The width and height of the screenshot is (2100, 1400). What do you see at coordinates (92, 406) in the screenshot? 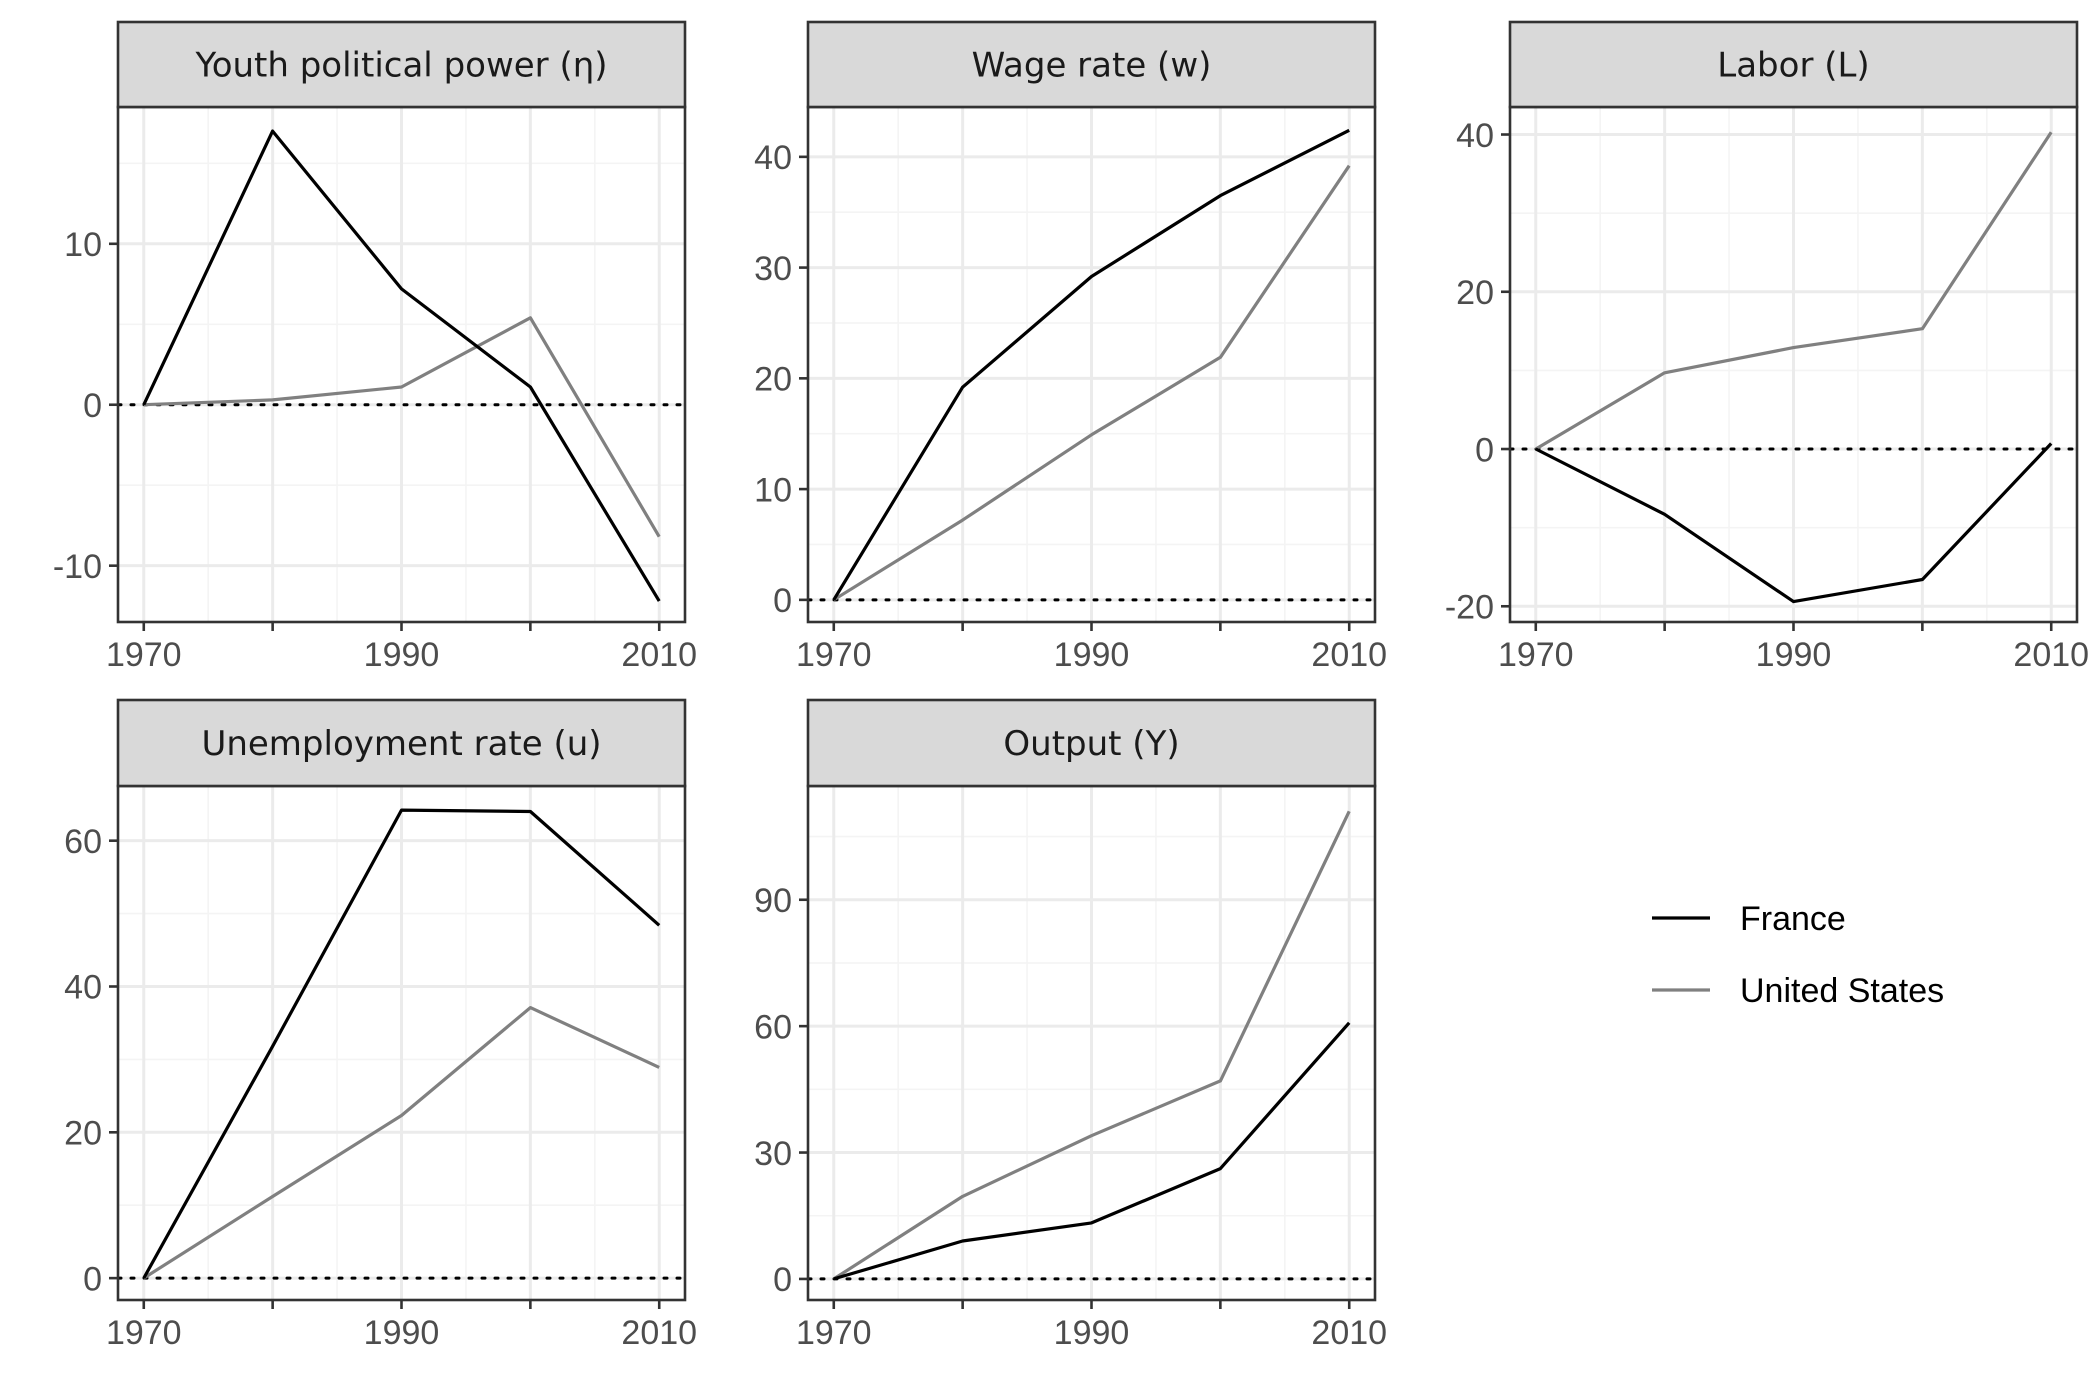
I see `panel-youth-political-power-y-tick-label: 0` at bounding box center [92, 406].